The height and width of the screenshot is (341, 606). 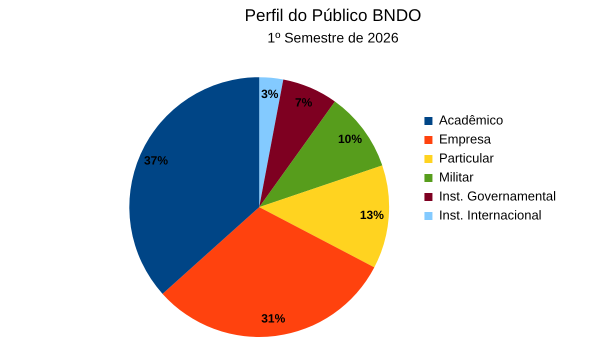 What do you see at coordinates (372, 215) in the screenshot?
I see `data-label: 13%` at bounding box center [372, 215].